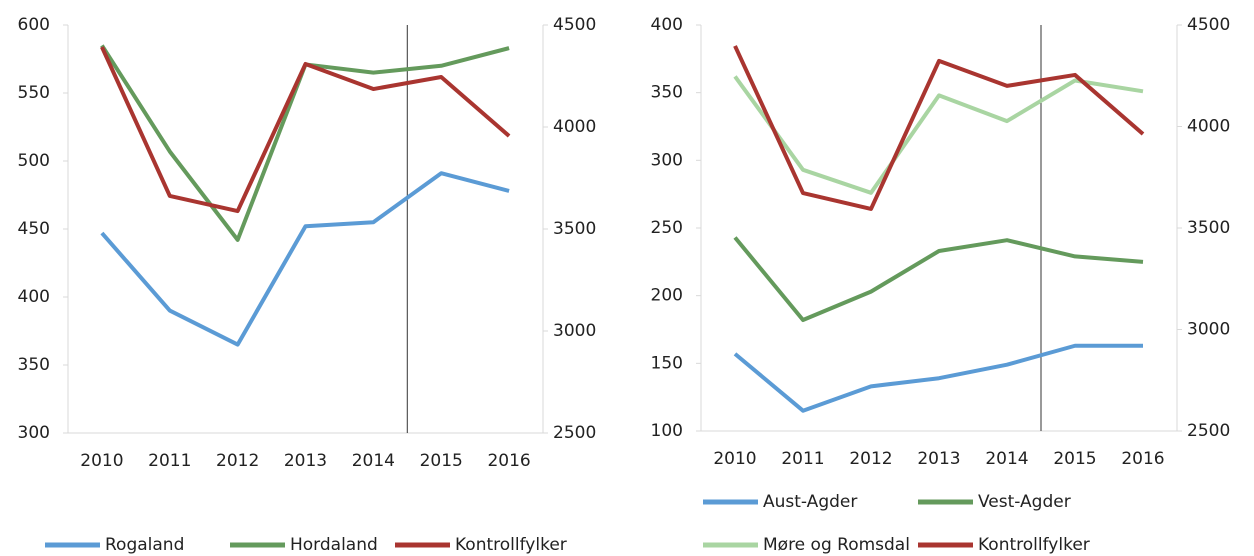  What do you see at coordinates (667, 431) in the screenshot?
I see `y-tick-label: 100` at bounding box center [667, 431].